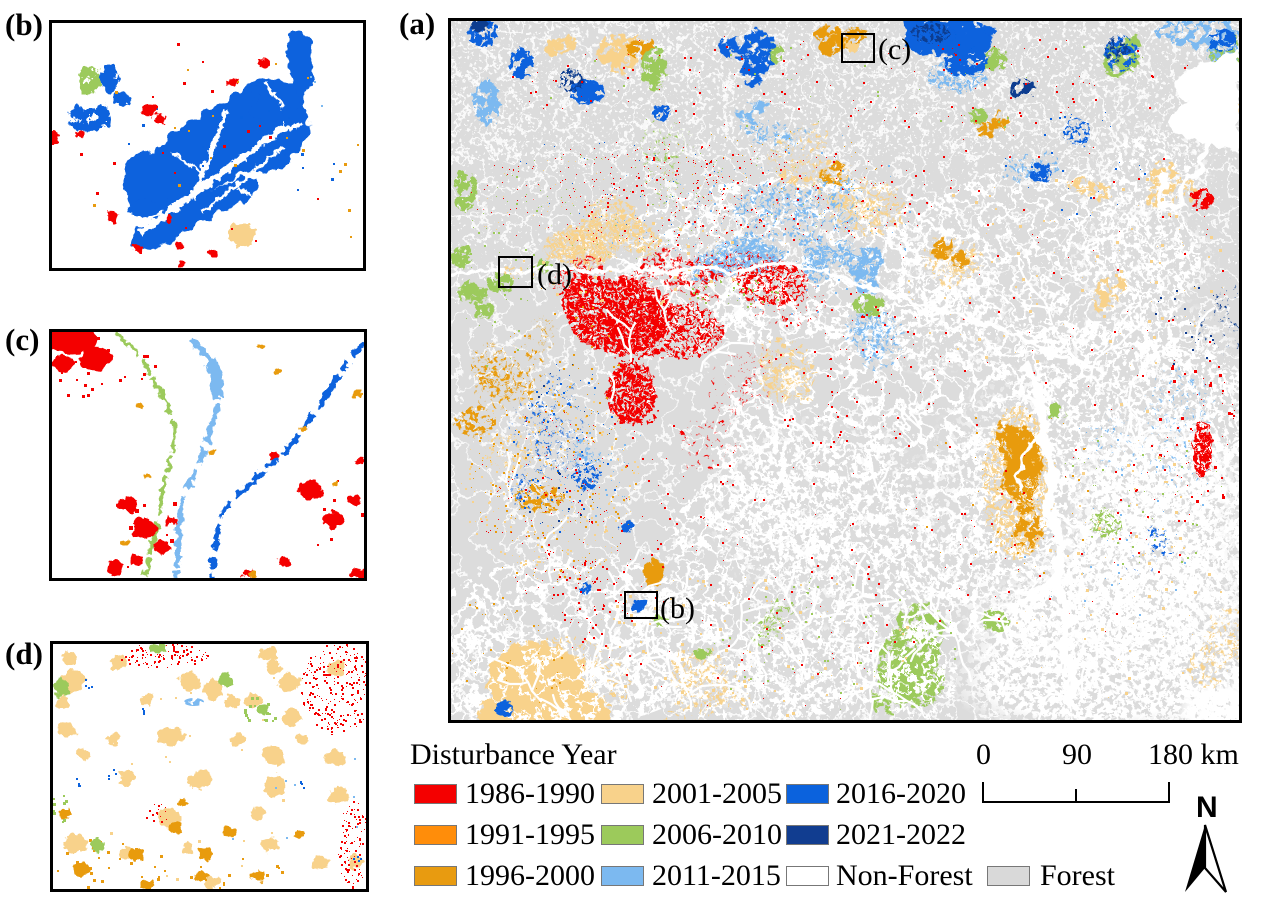  I want to click on svg-text: (d), so click(554, 274).